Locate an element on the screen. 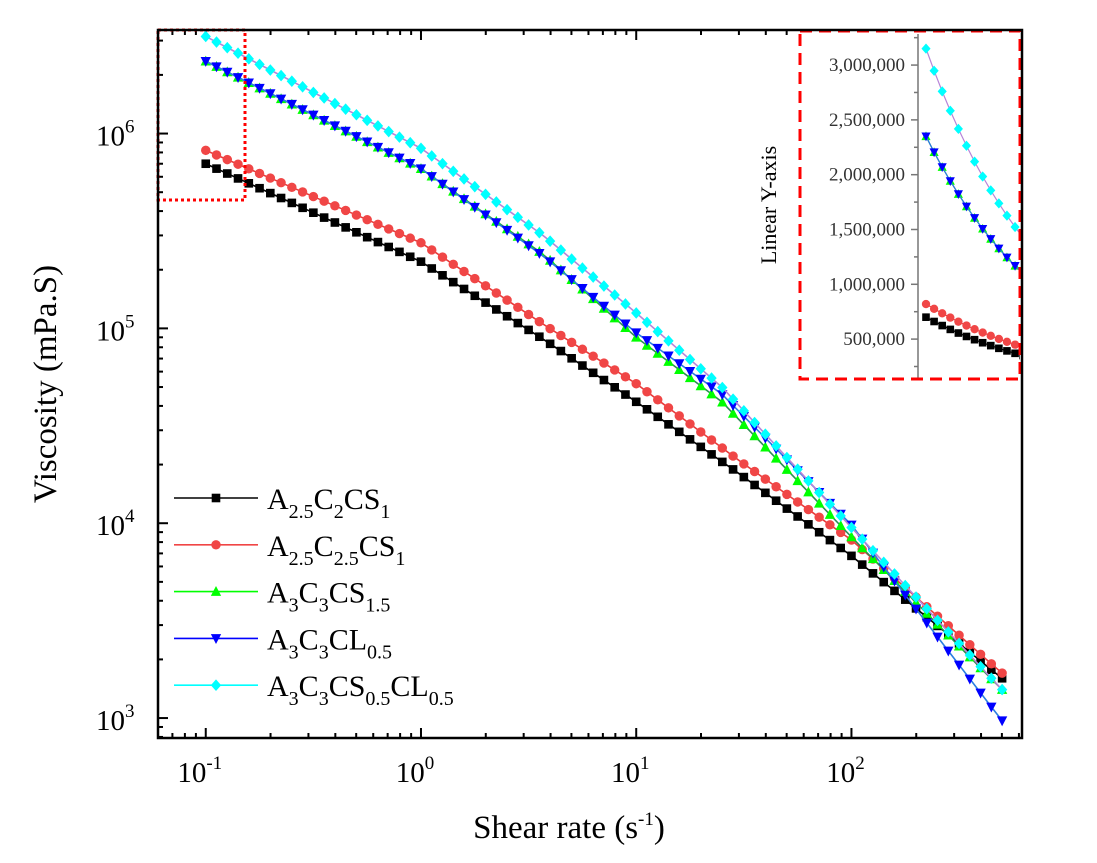 Image resolution: width=1097 pixels, height=863 pixels. x-axis-title-sup: -1 is located at coordinates (646, 819).